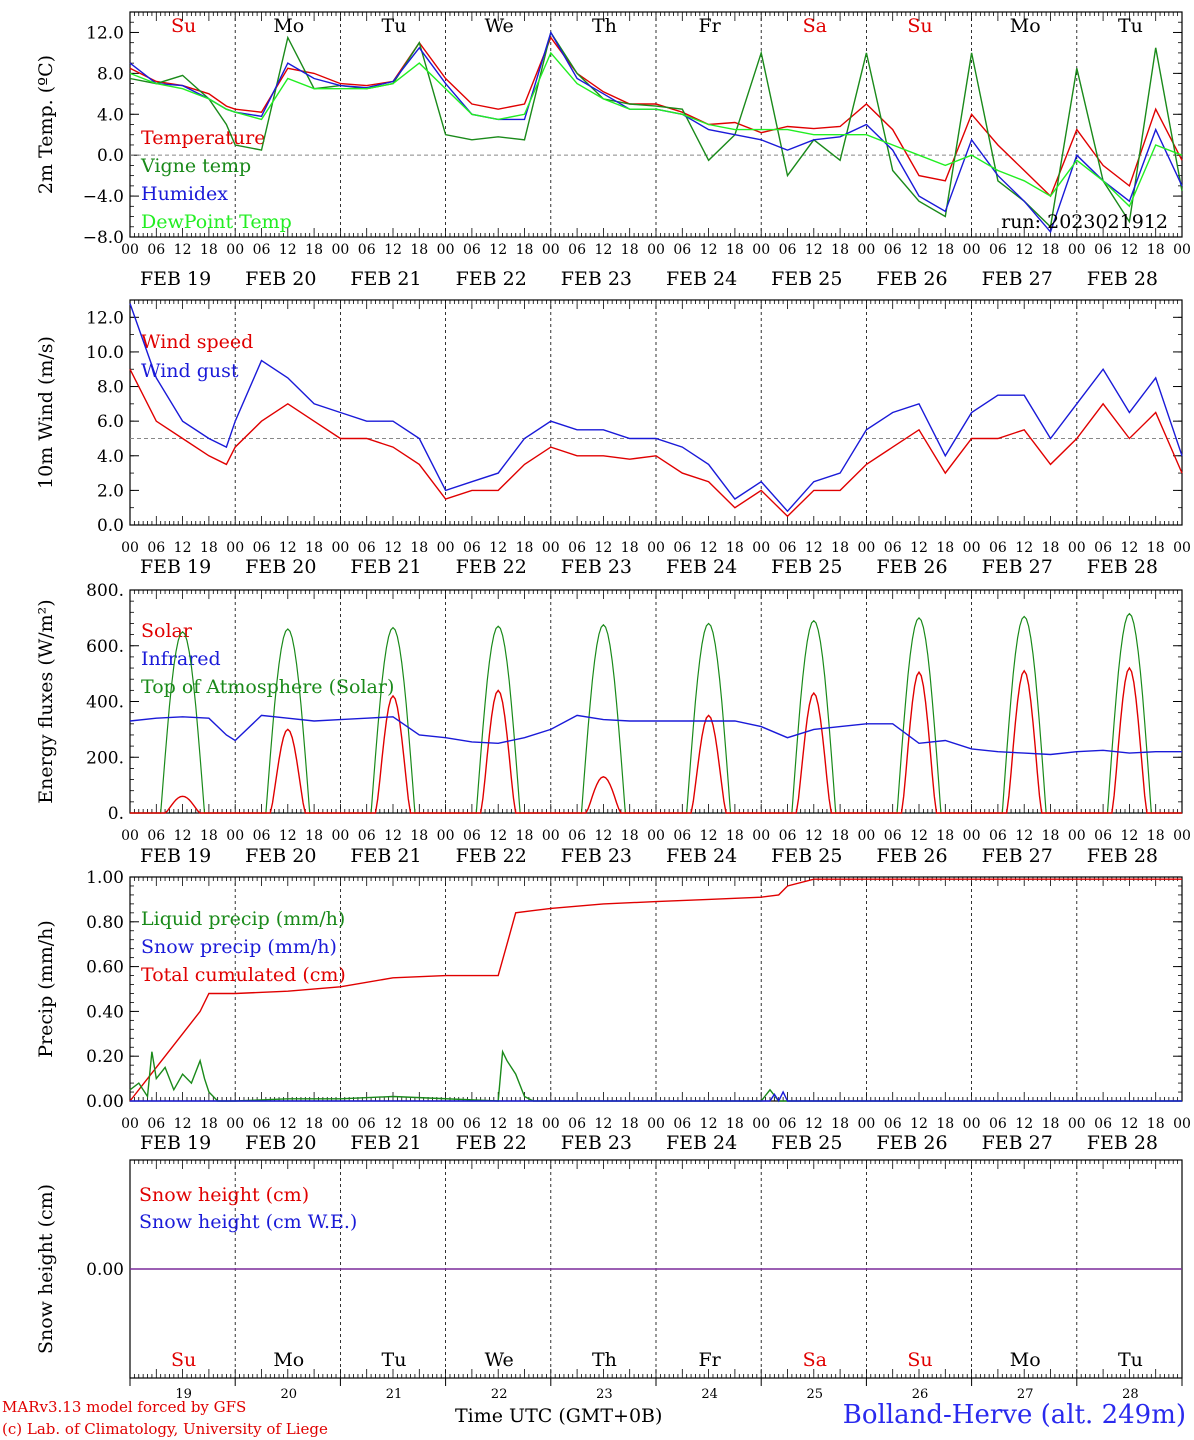  I want to click on y-tick-label: 800., so click(105, 591).